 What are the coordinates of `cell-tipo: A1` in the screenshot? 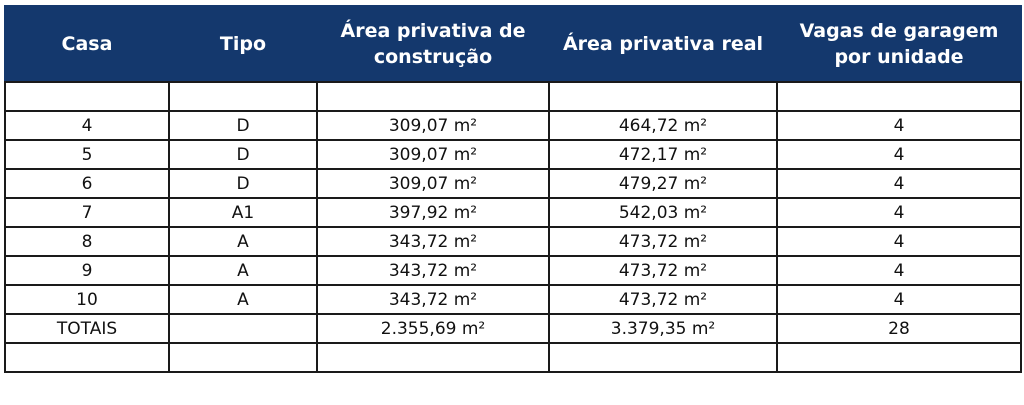 It's located at (243, 212).